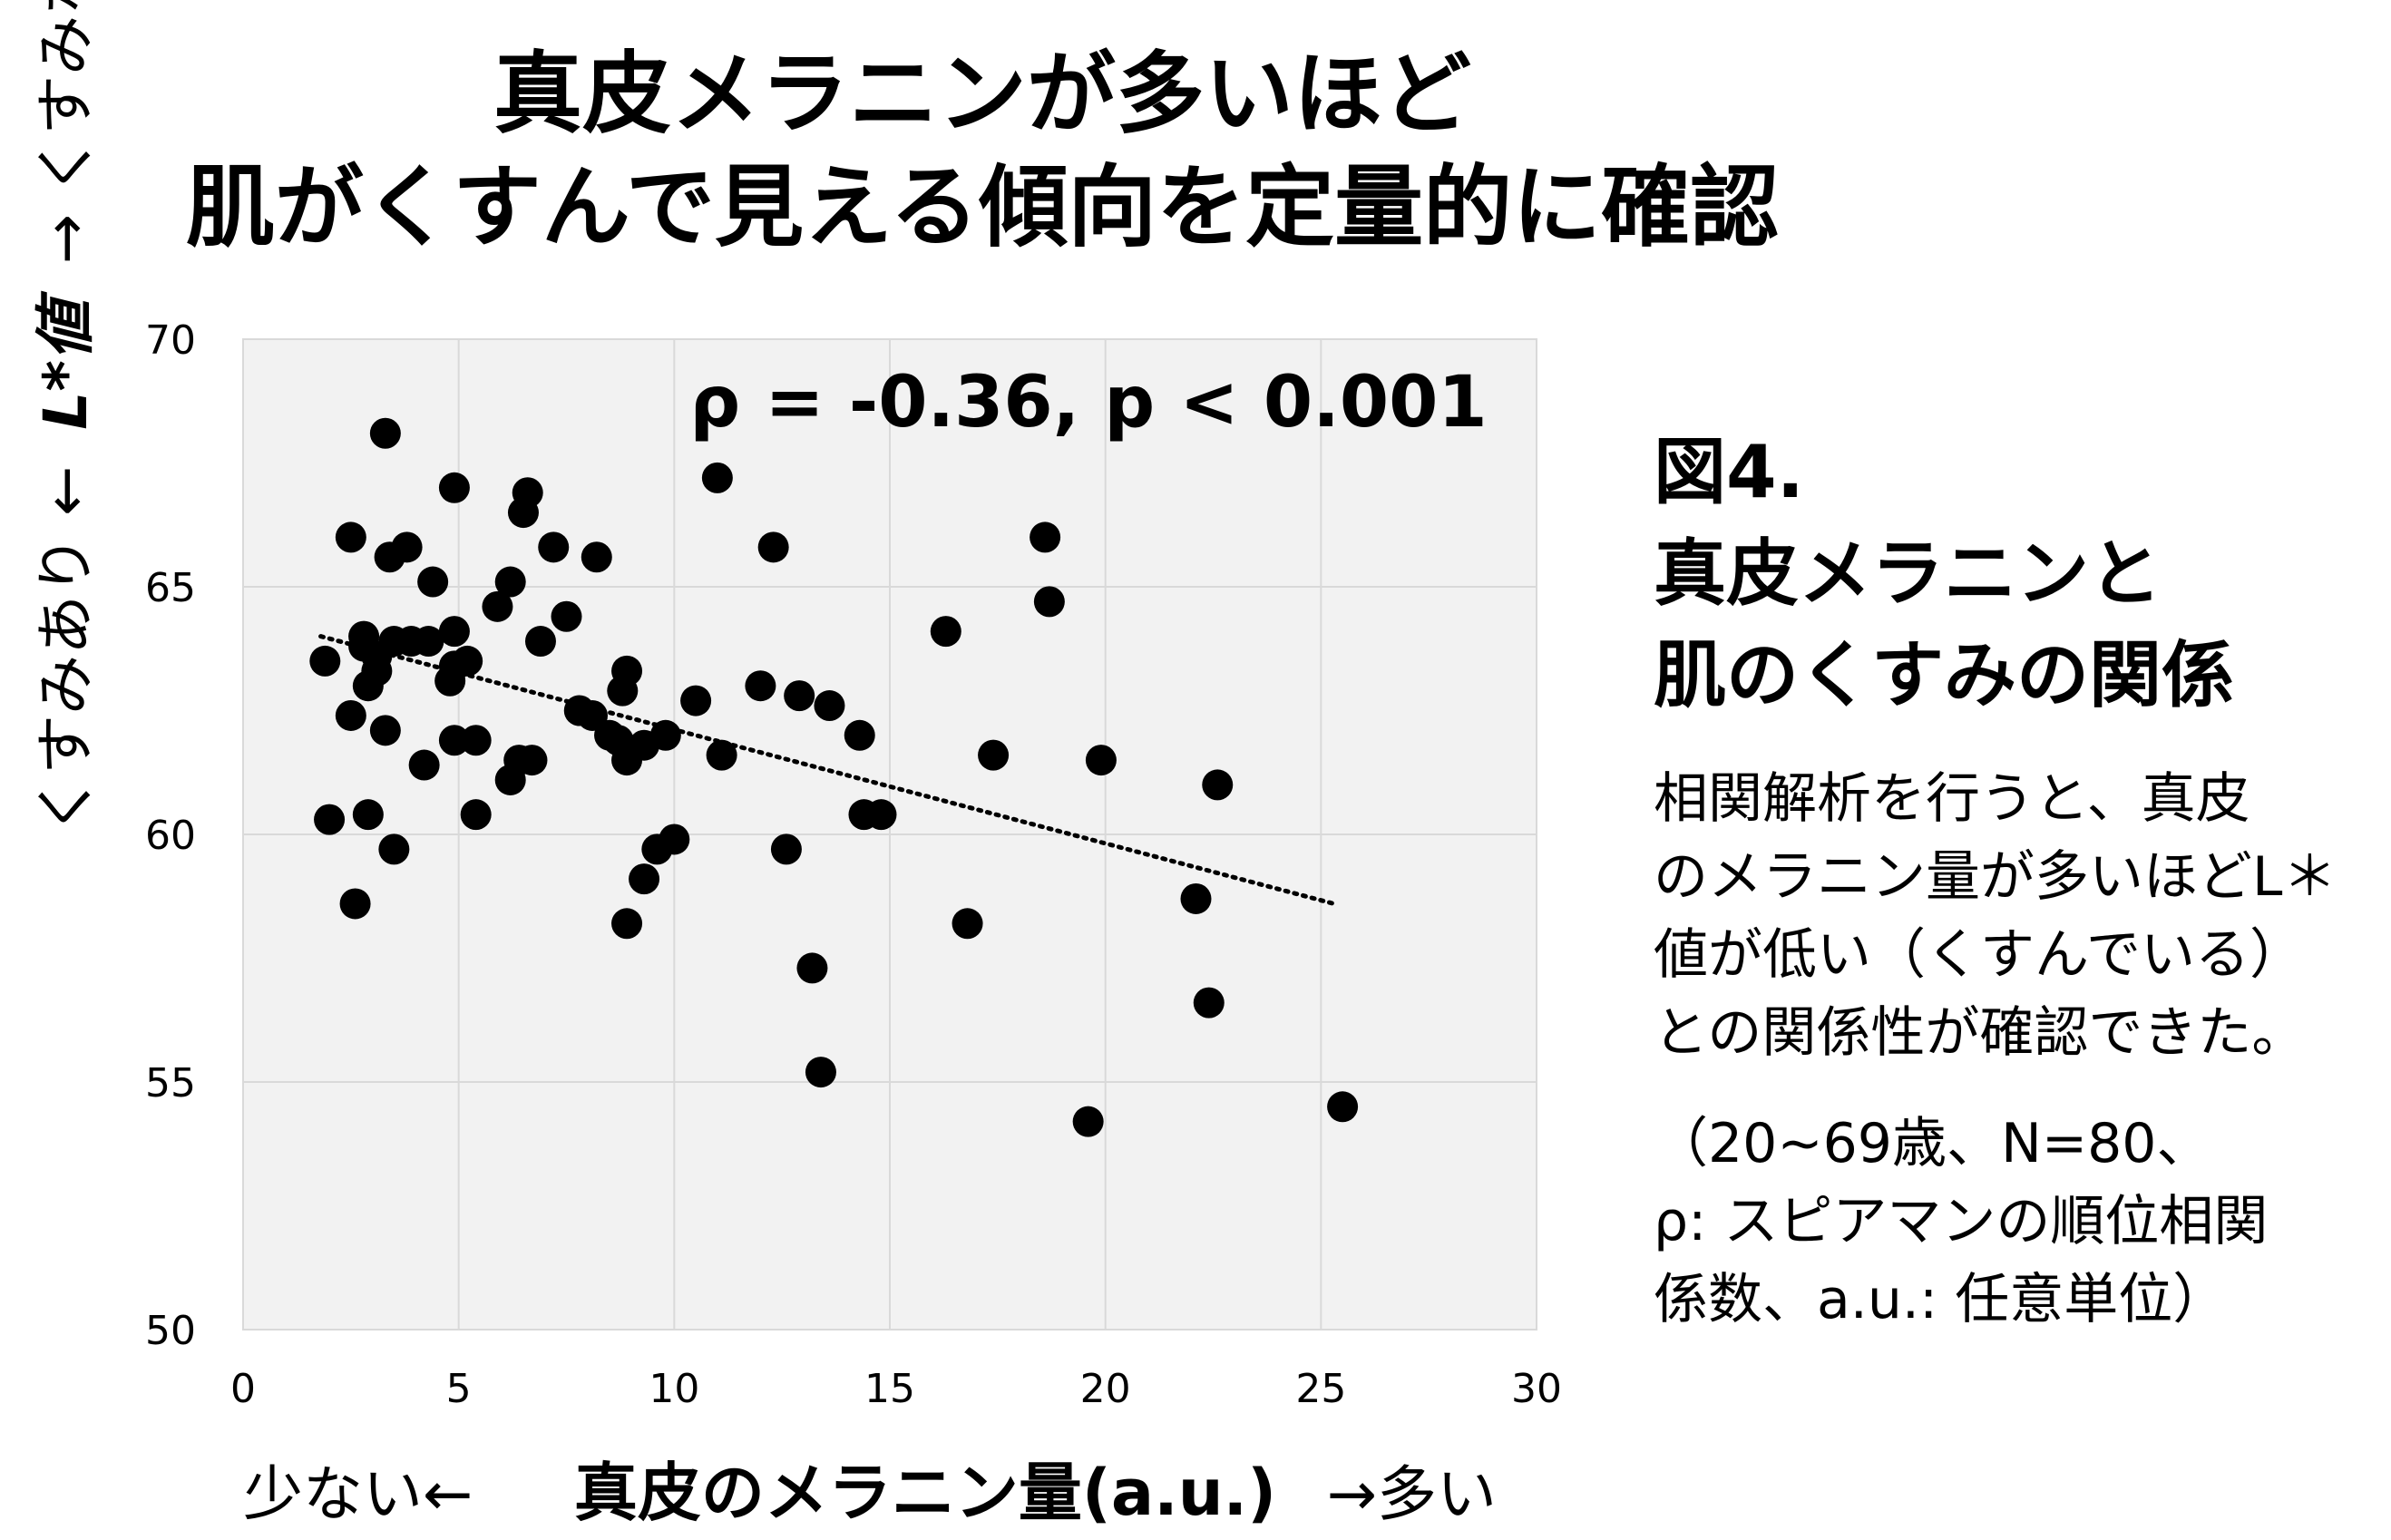 The width and height of the screenshot is (2391, 1540). I want to click on figure-note-line-1: （20~69歳、N=80、, so click(1933, 1143).